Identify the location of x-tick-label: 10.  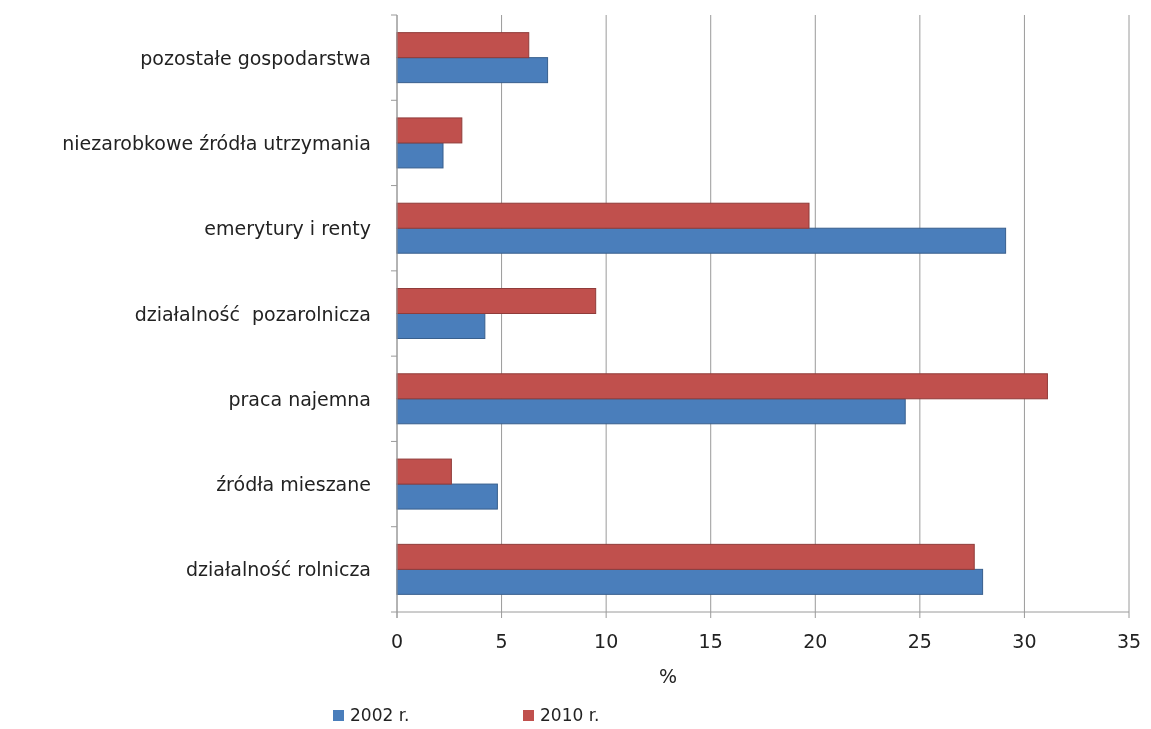
(606, 641).